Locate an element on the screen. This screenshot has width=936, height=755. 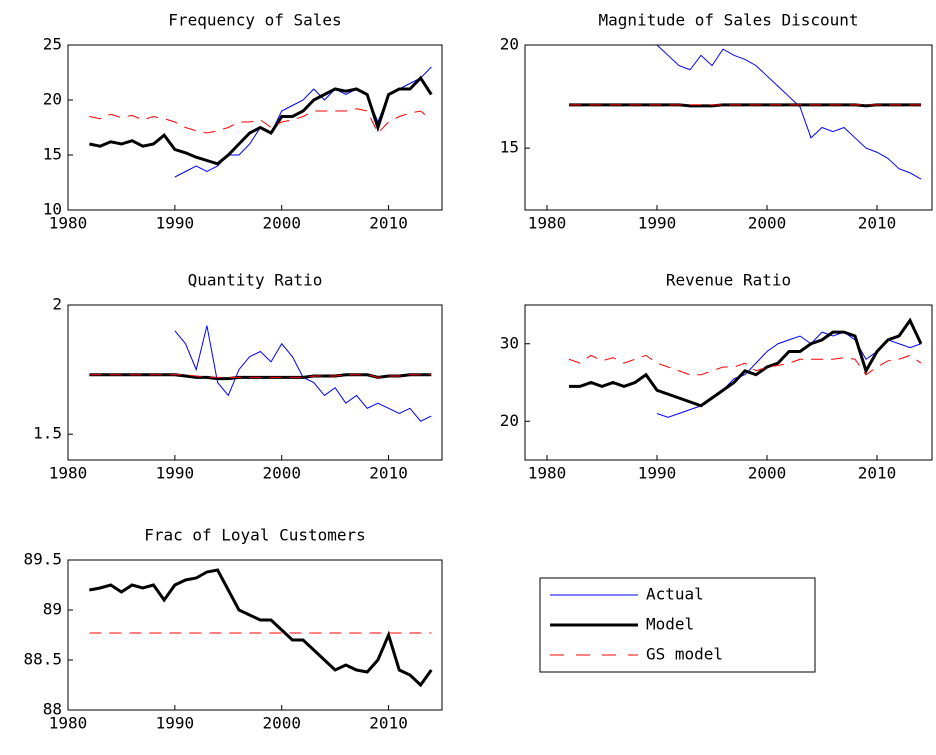
chart-title: Quantity Ratio is located at coordinates (255, 280).